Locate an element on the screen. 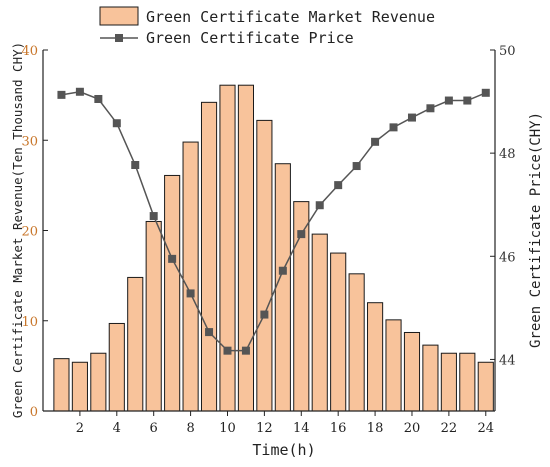 The width and height of the screenshot is (550, 467). x-tick-label: 6 is located at coordinates (154, 428).